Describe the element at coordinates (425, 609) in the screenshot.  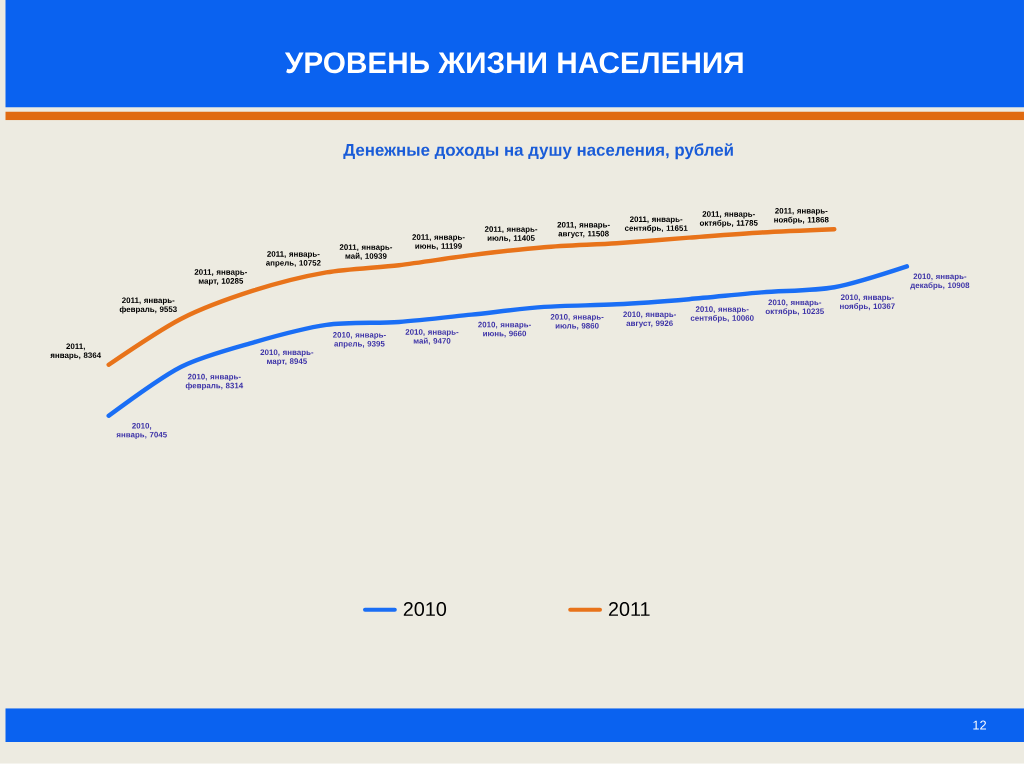
I see `legend-label: 2010` at that location.